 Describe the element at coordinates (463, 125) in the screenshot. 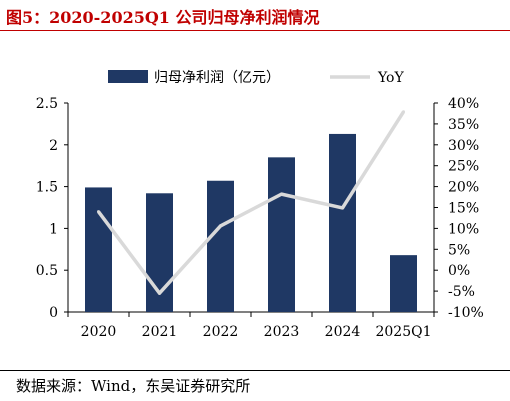

I see `right-tick-label: 35%` at that location.